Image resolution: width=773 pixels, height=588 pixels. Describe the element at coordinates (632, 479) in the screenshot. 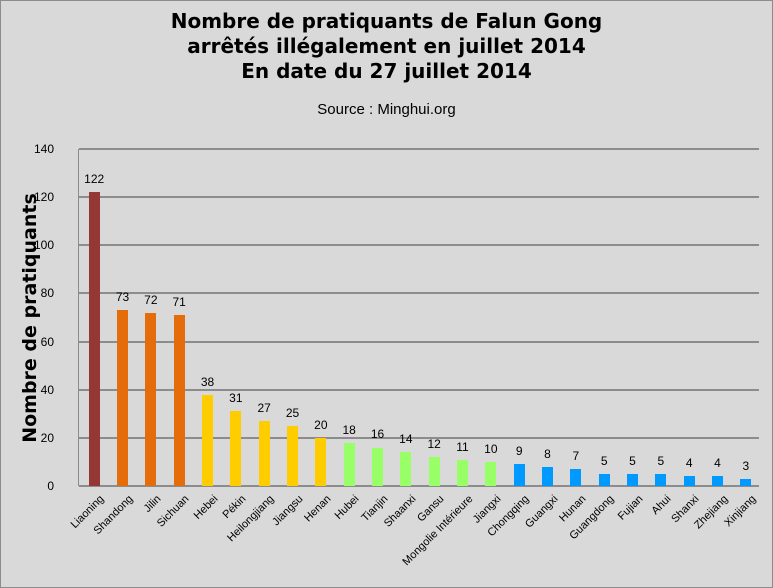

I see `bar-fujian` at that location.